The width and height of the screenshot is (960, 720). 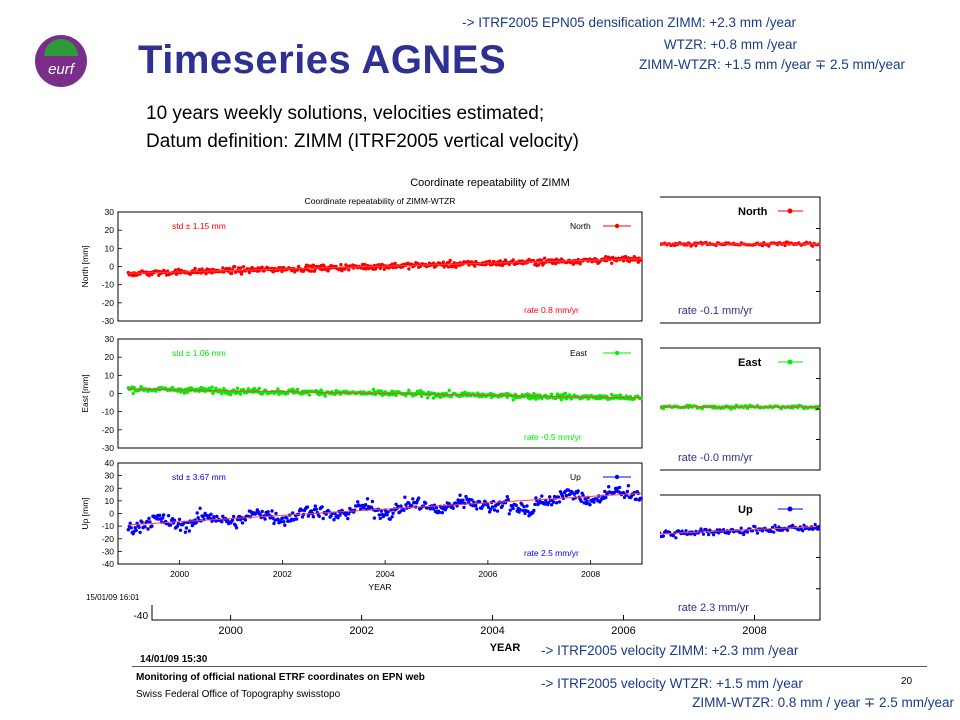 I want to click on front-ytick-label-east: -20, so click(x=108, y=430).